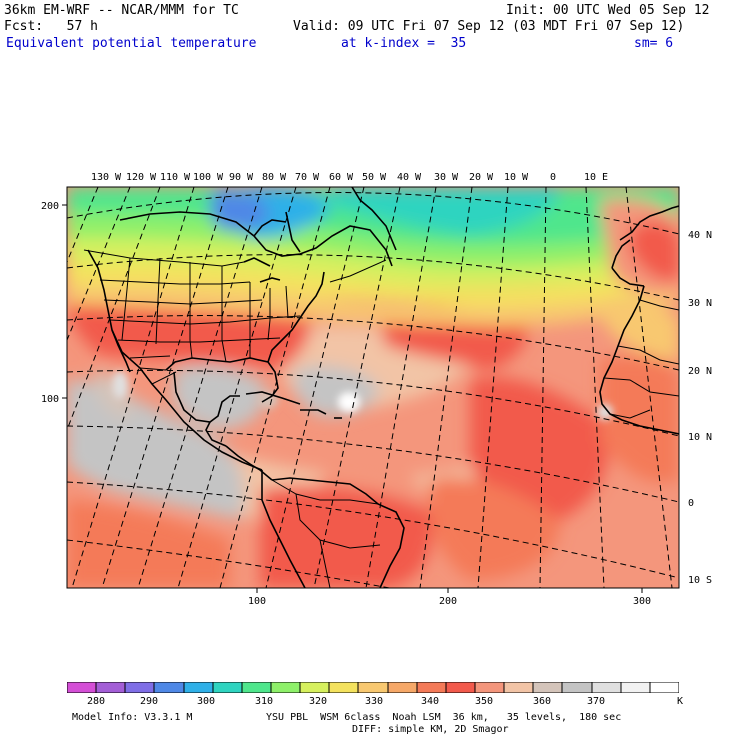 Image resolution: width=740 pixels, height=740 pixels. I want to click on field-name: Equivalent potential temperature, so click(131, 43).